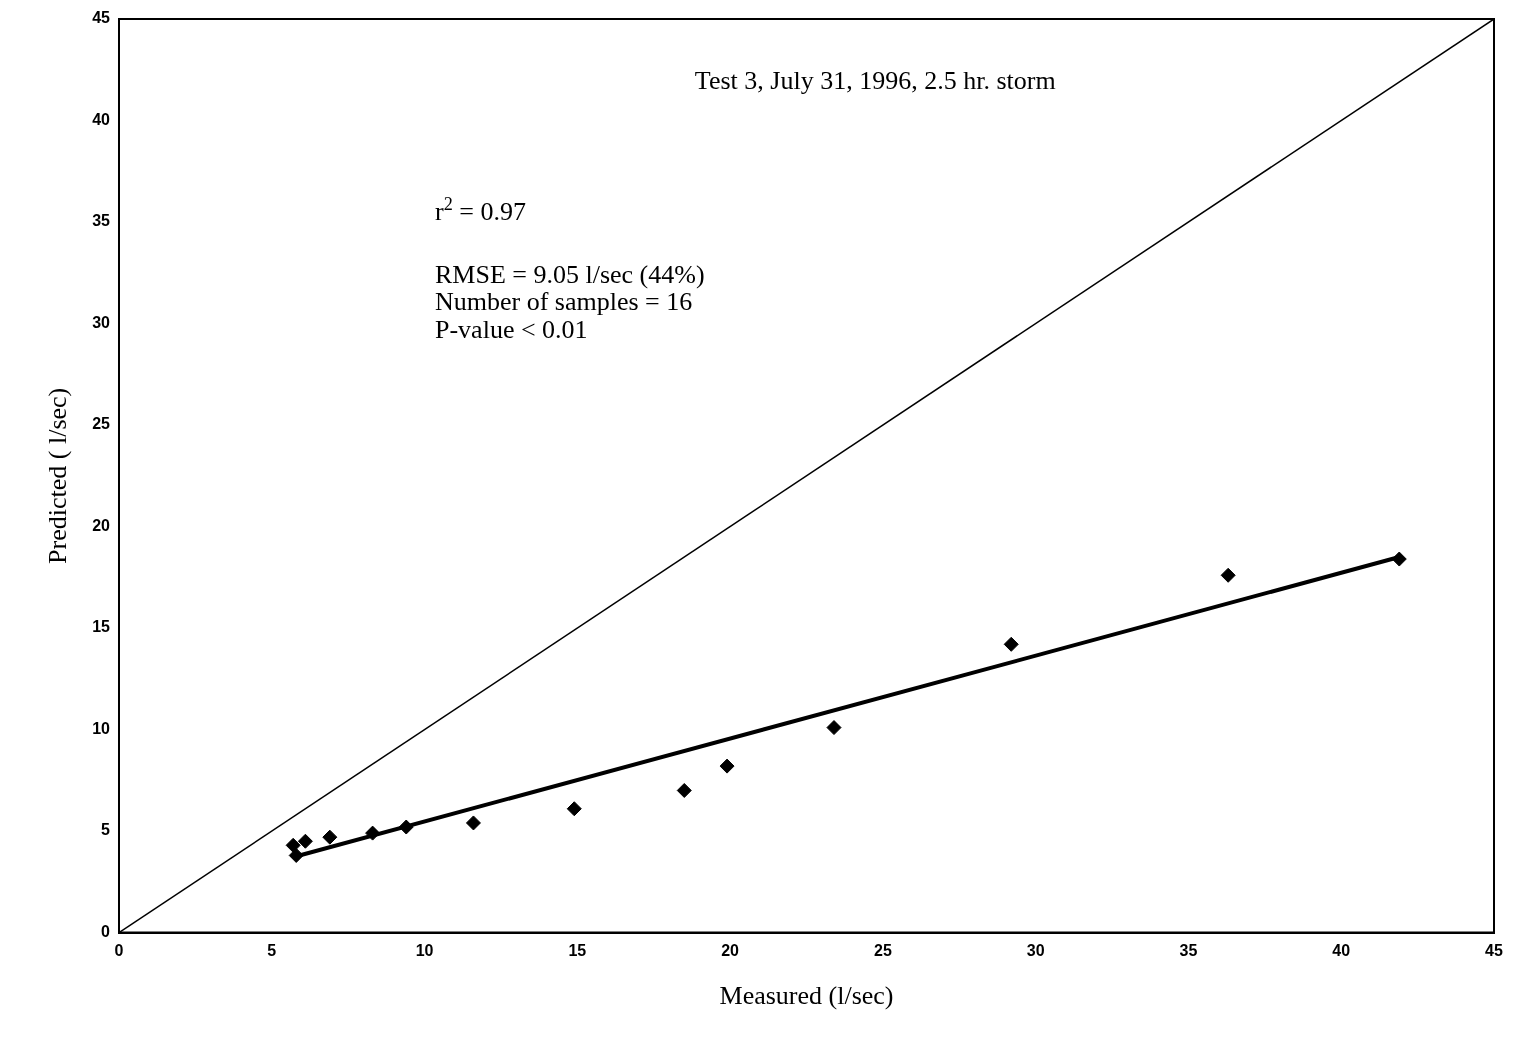 Image resolution: width=1513 pixels, height=1045 pixels. Describe the element at coordinates (101, 119) in the screenshot. I see `y-tick-label: 40` at that location.